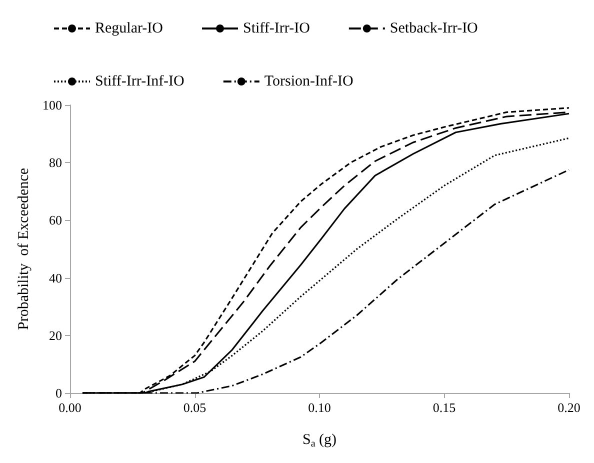 The width and height of the screenshot is (594, 463). I want to click on x-tick-label: 0.10, so click(319, 407).